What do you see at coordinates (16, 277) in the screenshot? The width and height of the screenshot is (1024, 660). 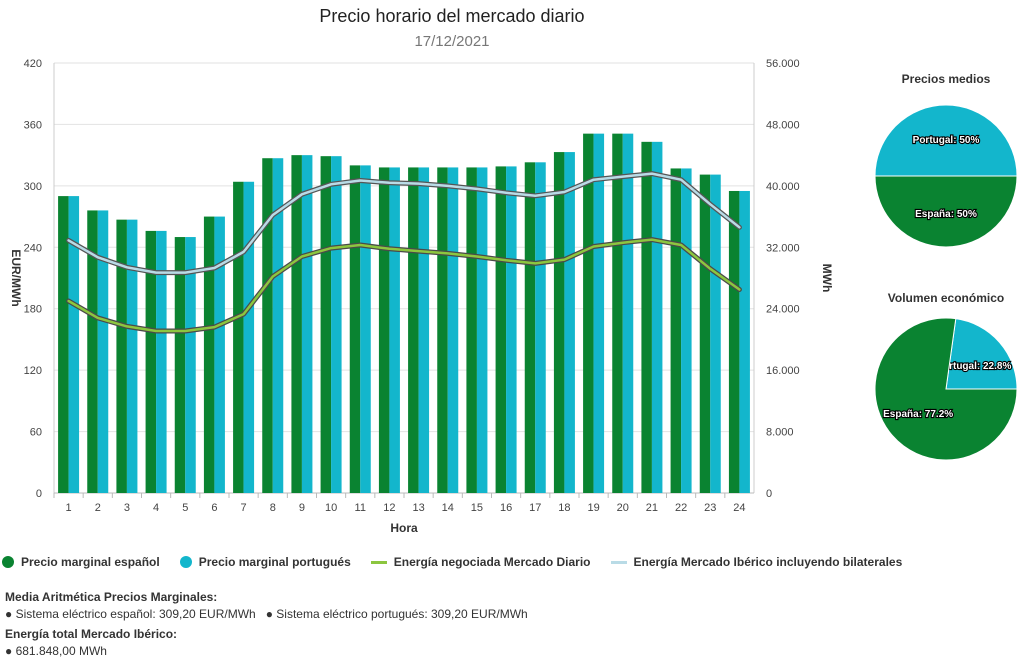 I see `y-axis-title: EUR/MWh` at bounding box center [16, 277].